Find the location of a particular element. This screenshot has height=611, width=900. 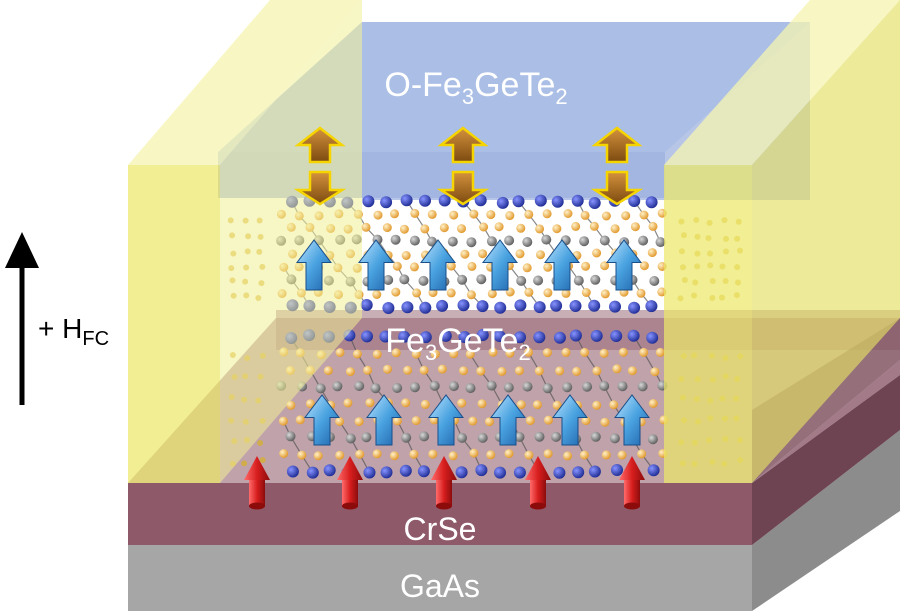

ghost-atom is located at coordinates (244, 463).